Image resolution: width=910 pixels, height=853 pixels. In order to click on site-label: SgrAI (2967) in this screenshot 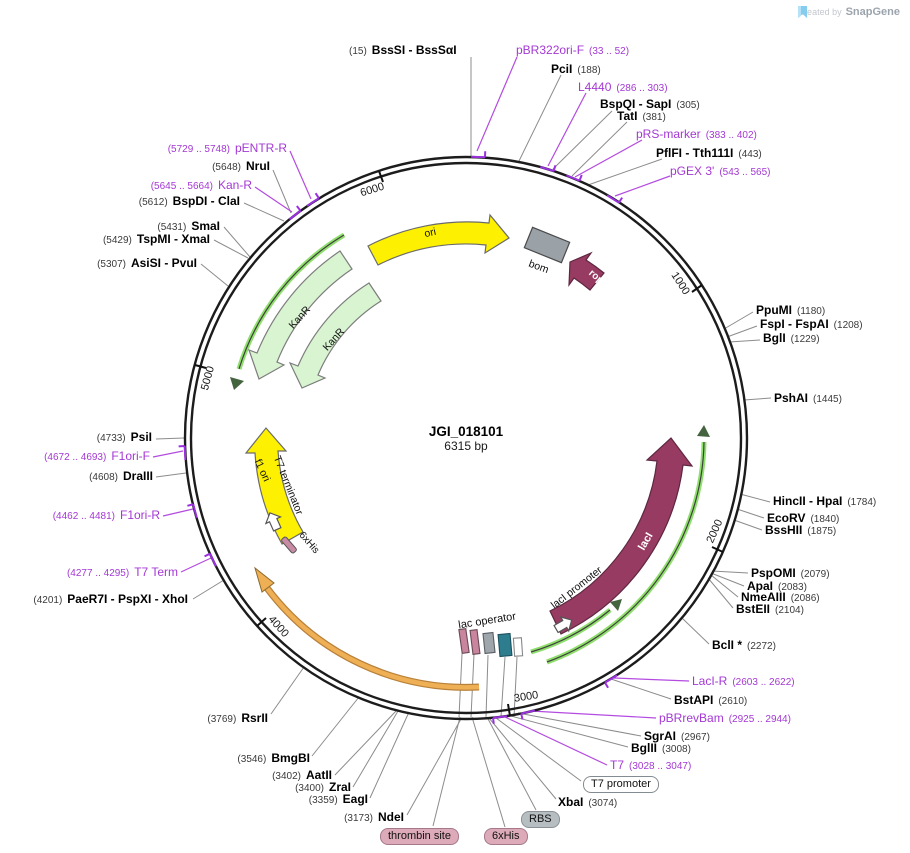, I will do `click(677, 736)`.